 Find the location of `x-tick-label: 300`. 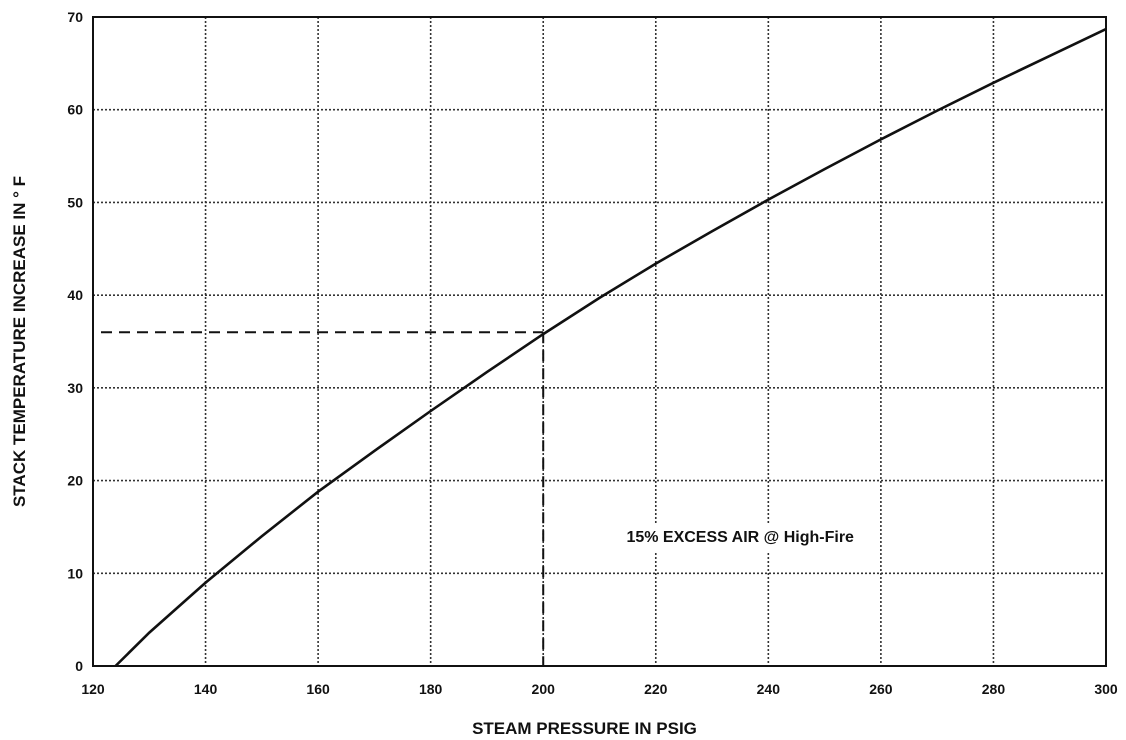

x-tick-label: 300 is located at coordinates (1106, 689).